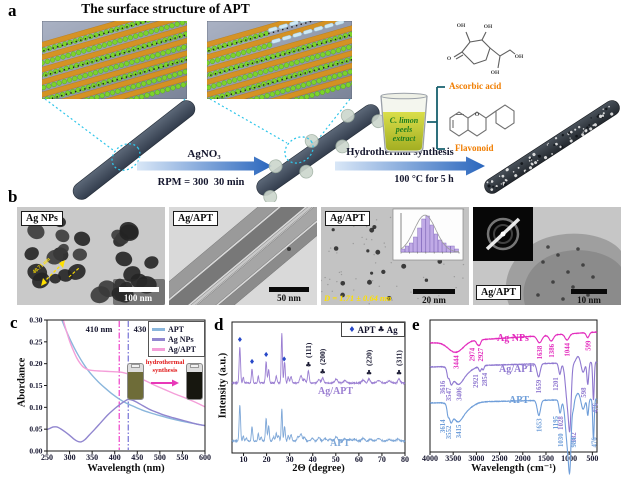  Describe the element at coordinates (158, 349) in the screenshot. I see `legend-swatch-agapt` at that location.